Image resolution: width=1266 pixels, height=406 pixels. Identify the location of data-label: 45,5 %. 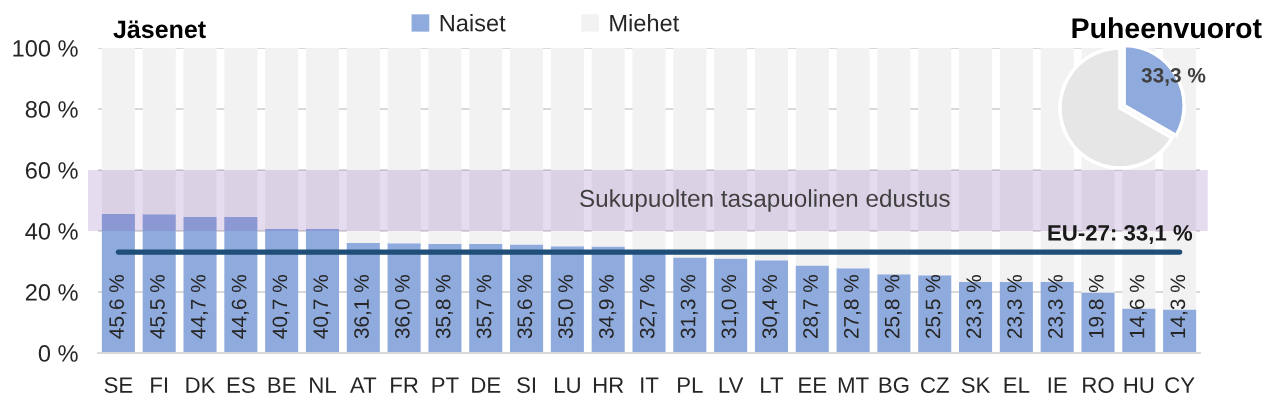
(159, 307).